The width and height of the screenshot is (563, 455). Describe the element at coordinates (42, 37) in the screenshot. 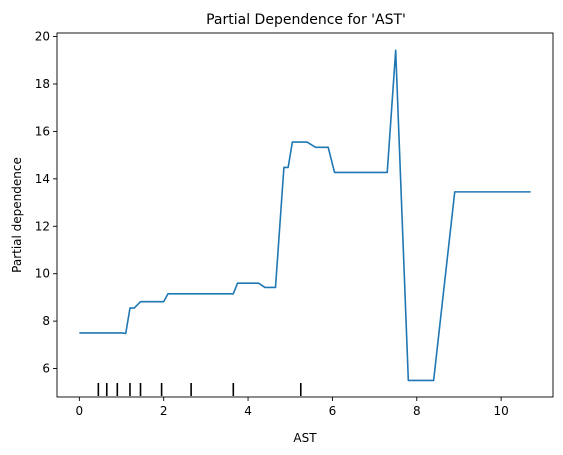

I see `y-tick-label-7: 20` at that location.